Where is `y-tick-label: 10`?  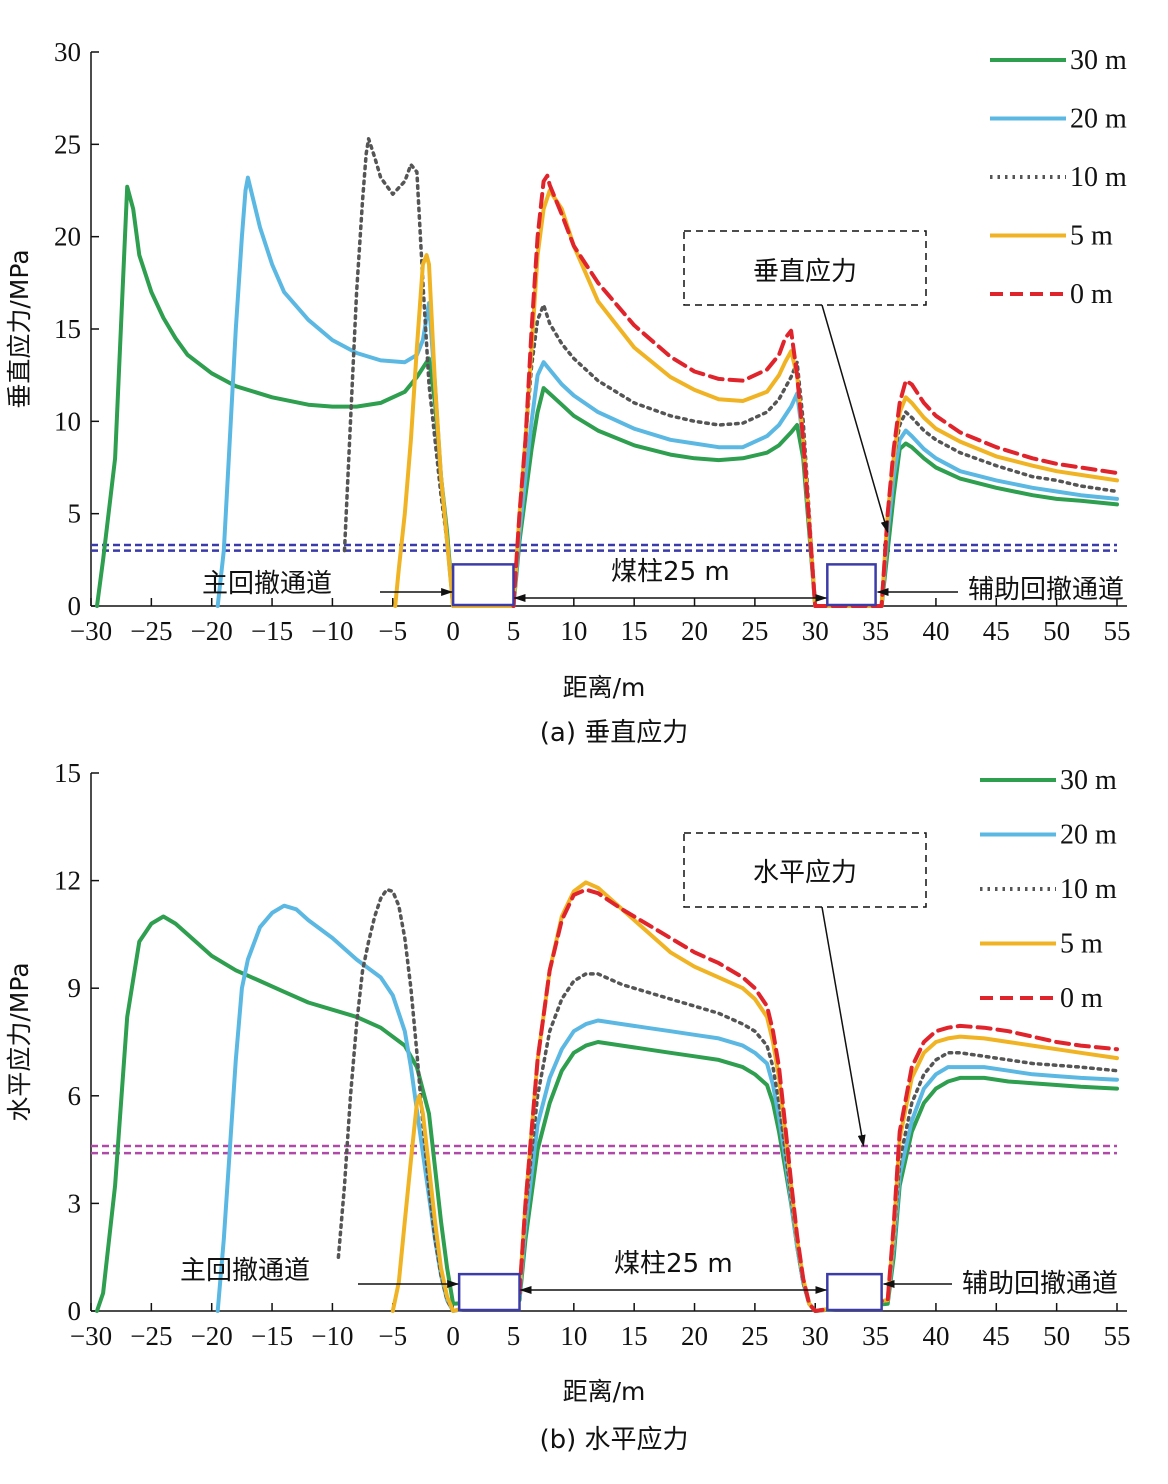
y-tick-label: 10 is located at coordinates (67, 421).